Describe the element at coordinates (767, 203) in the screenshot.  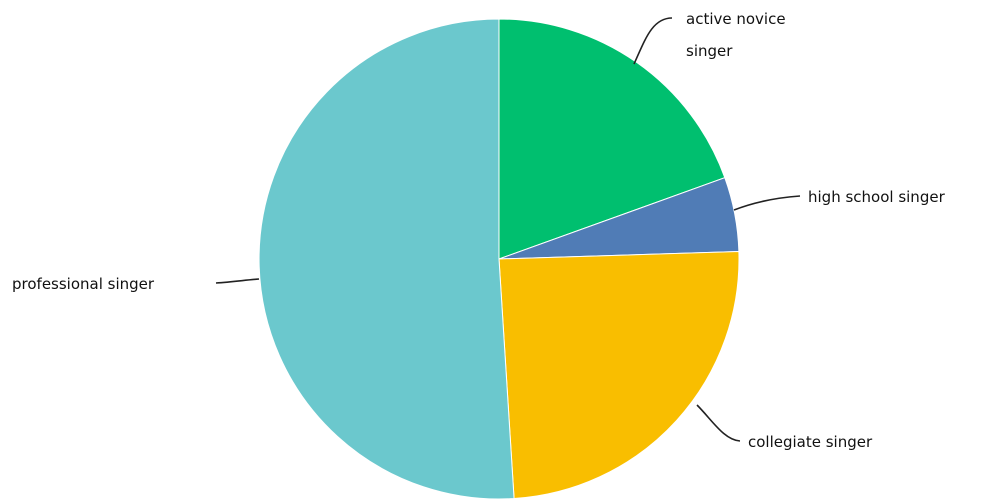
I see `leader-line-high-school-singer` at that location.